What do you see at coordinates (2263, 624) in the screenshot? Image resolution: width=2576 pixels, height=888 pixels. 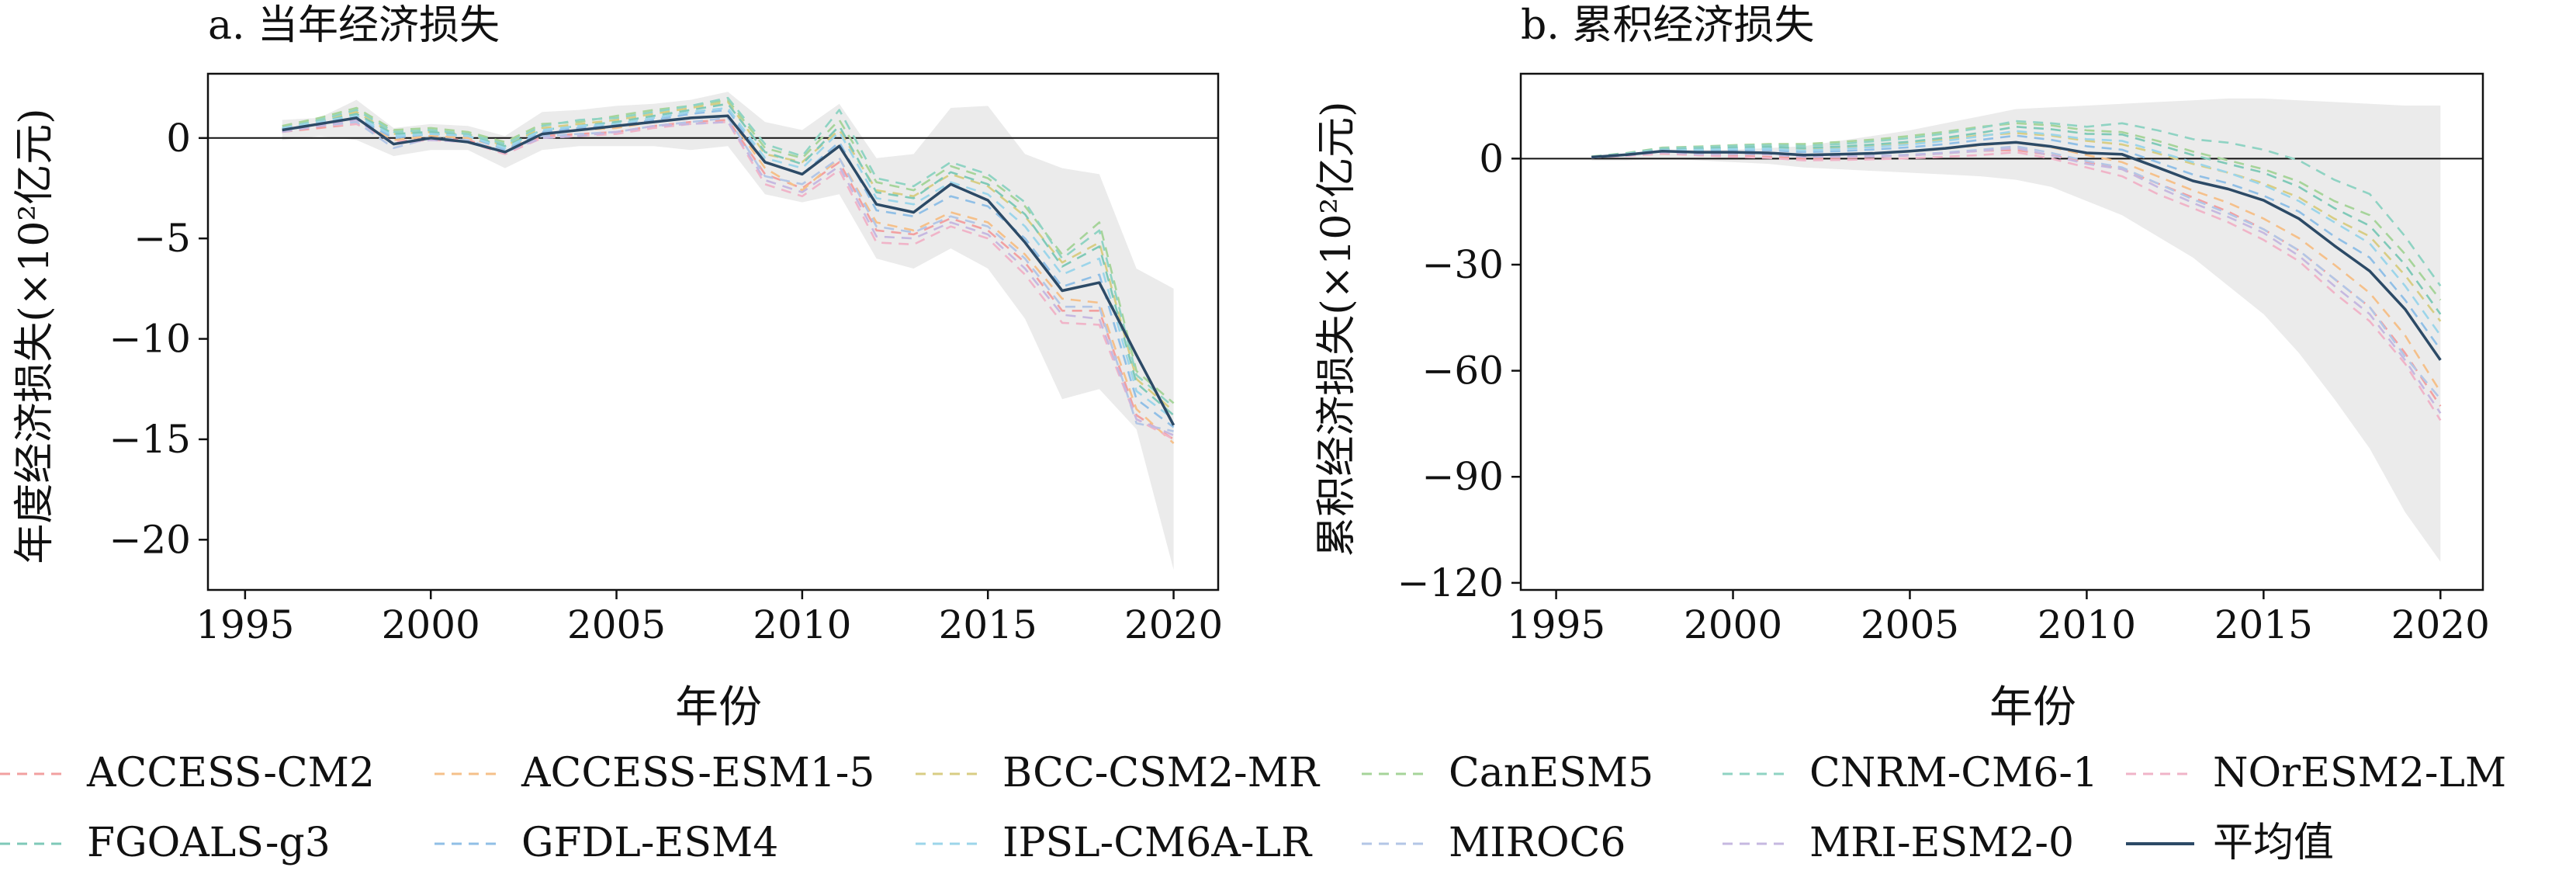 I see `x-tick-label-b: 2015` at bounding box center [2263, 624].